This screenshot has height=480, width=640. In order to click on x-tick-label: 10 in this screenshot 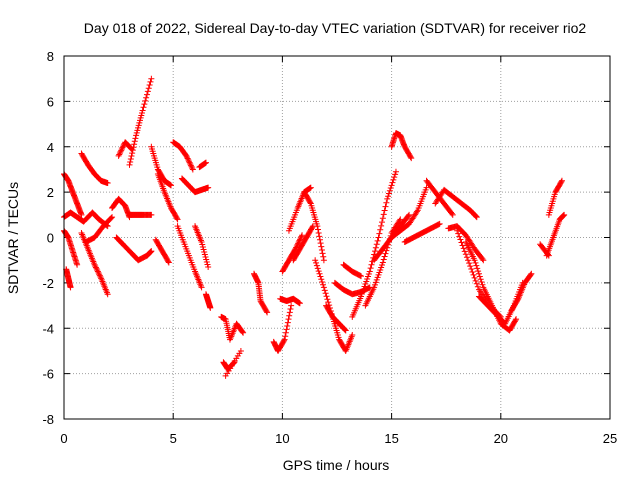, I will do `click(282, 438)`.